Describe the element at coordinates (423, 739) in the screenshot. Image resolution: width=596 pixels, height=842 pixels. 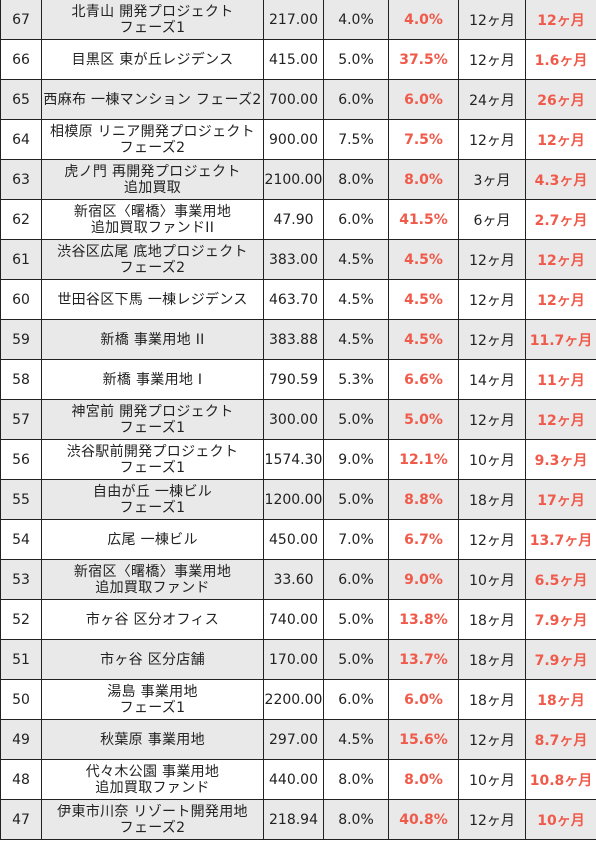
I see `actual-yield-cell: 15.6%` at that location.